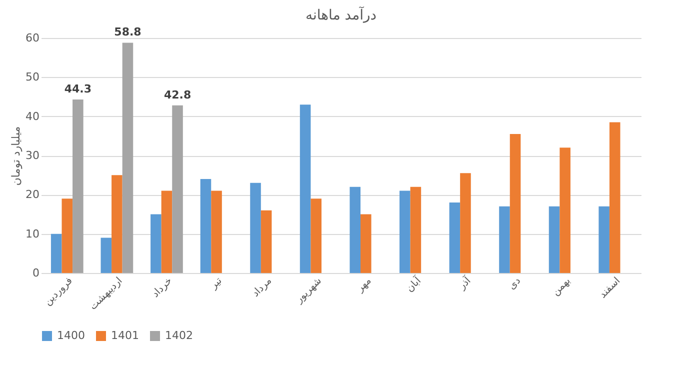 The image size is (678, 367). I want to click on legend-label: 1402, so click(179, 335).